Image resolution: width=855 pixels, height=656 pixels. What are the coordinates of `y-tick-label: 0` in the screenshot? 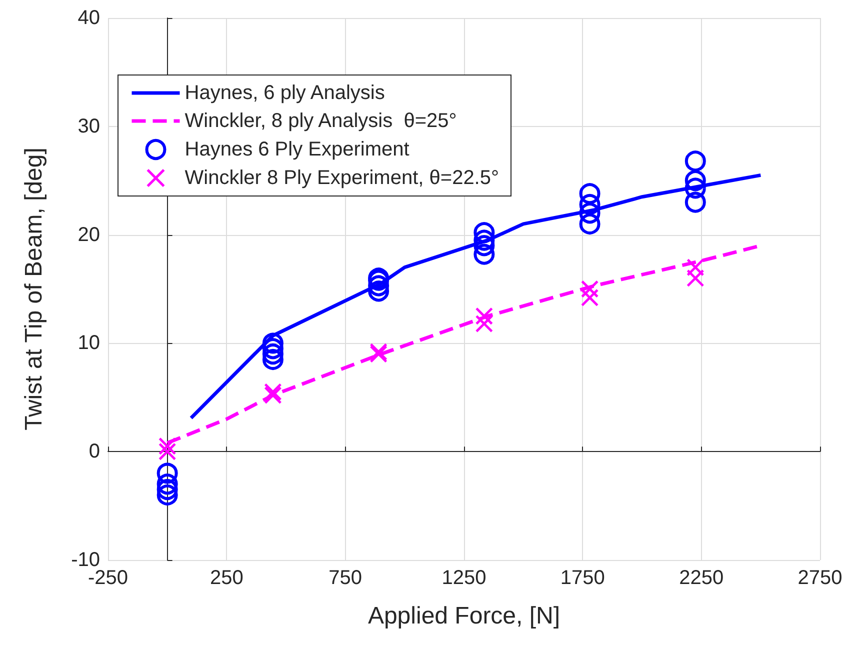 It's located at (94, 451).